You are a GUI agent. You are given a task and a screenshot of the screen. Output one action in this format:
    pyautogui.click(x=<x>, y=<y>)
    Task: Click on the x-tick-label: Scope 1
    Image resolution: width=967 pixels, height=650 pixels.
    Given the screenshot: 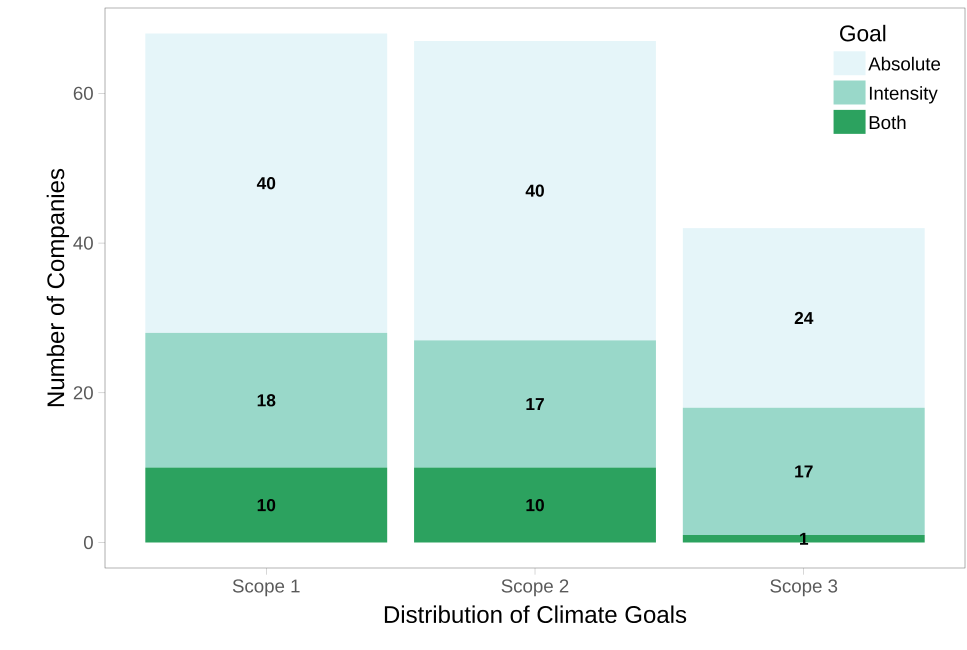 What is the action you would take?
    pyautogui.click(x=266, y=587)
    